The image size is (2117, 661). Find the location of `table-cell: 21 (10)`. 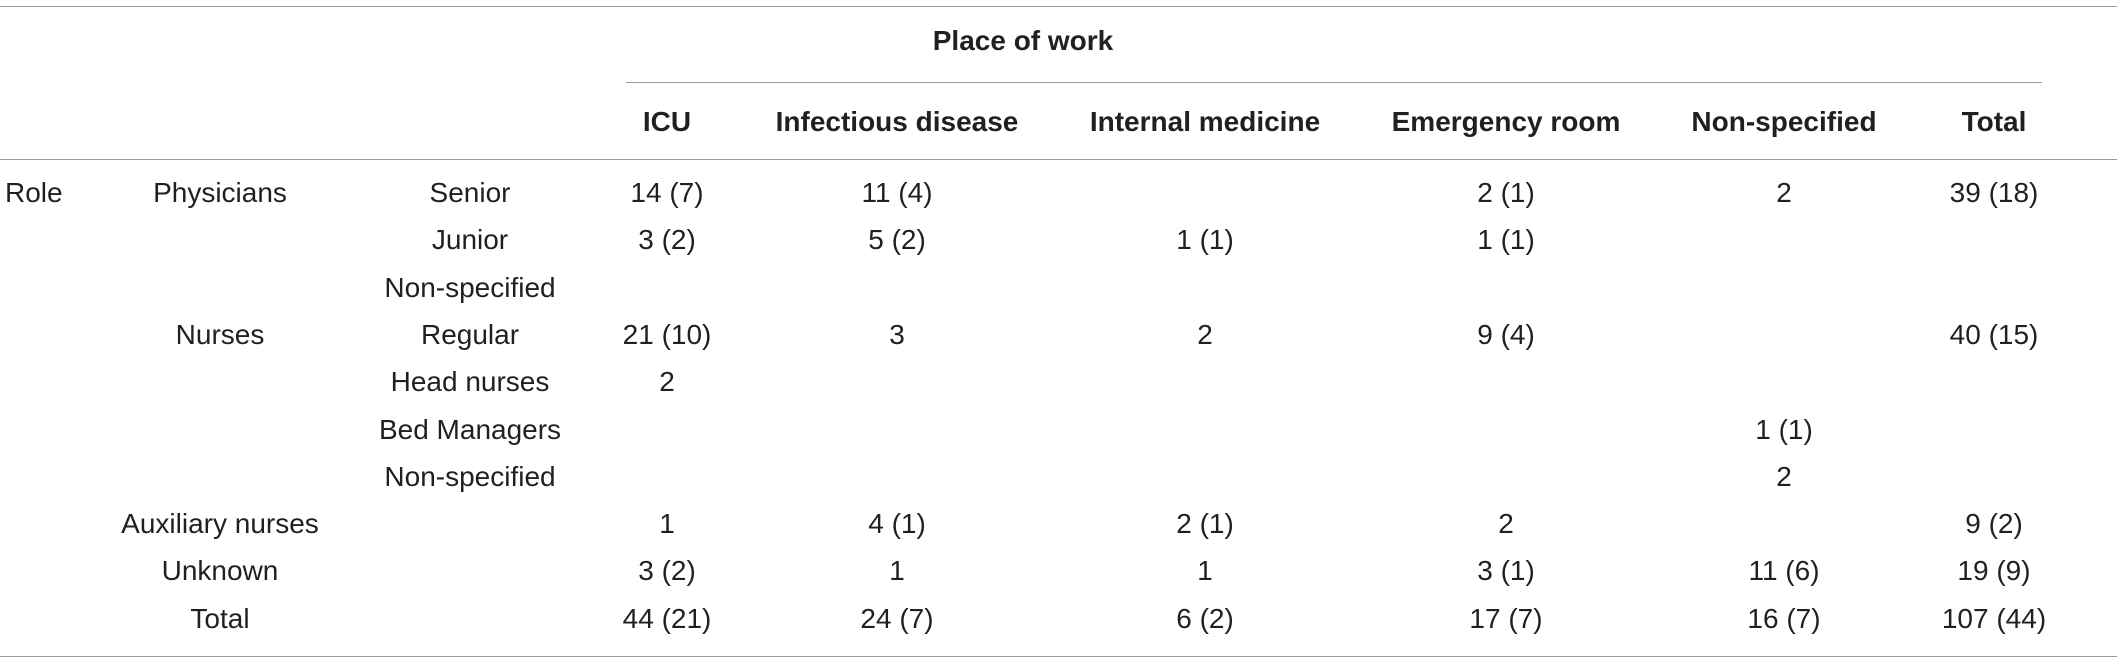

table-cell: 21 (10) is located at coordinates (667, 334).